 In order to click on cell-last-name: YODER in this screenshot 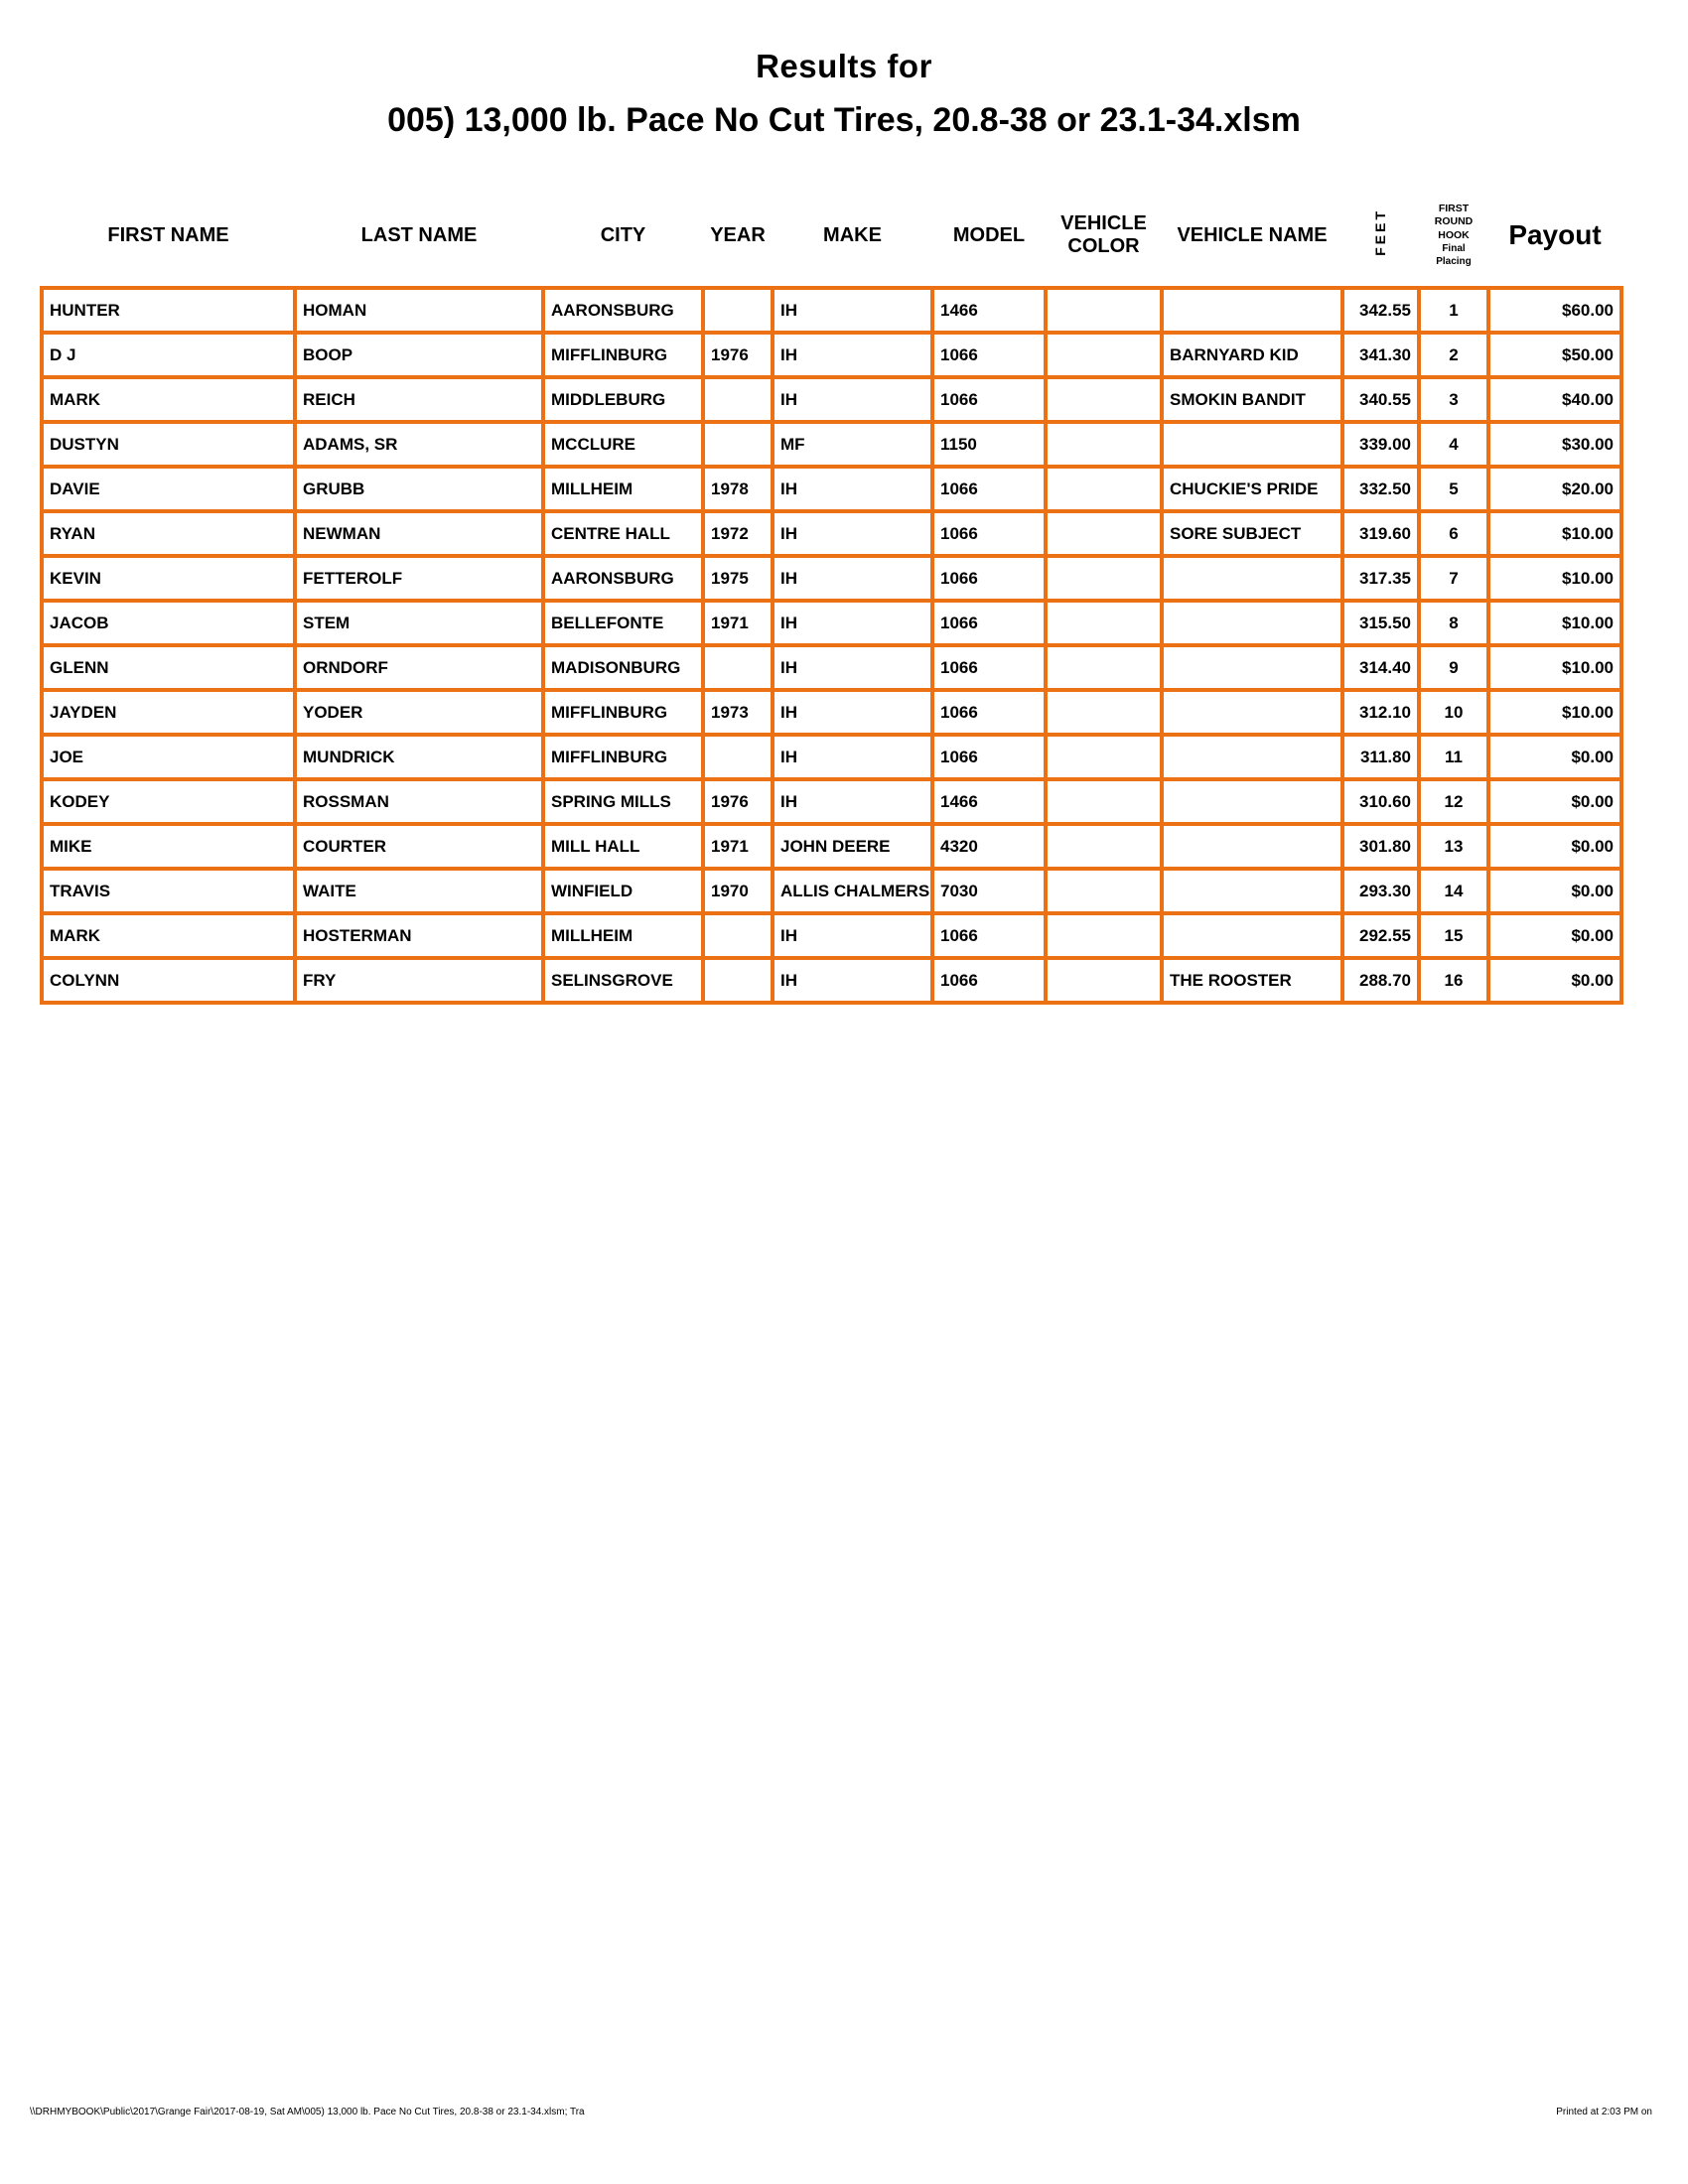, I will do `click(419, 712)`.